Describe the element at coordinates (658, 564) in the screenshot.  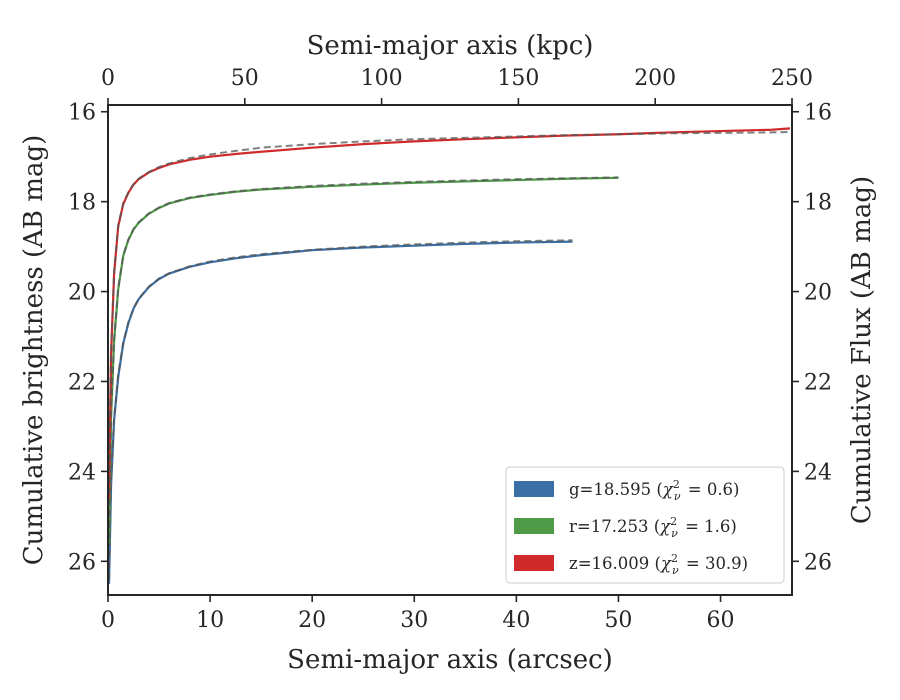
I see `legend-label-z: z=16.009 (χ2 ν = 30.9)` at that location.